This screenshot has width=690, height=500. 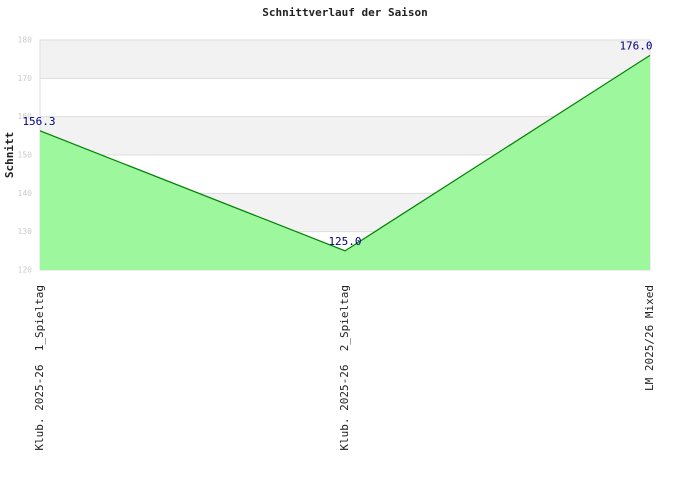 I want to click on y-tick-label: 120, so click(x=25, y=270).